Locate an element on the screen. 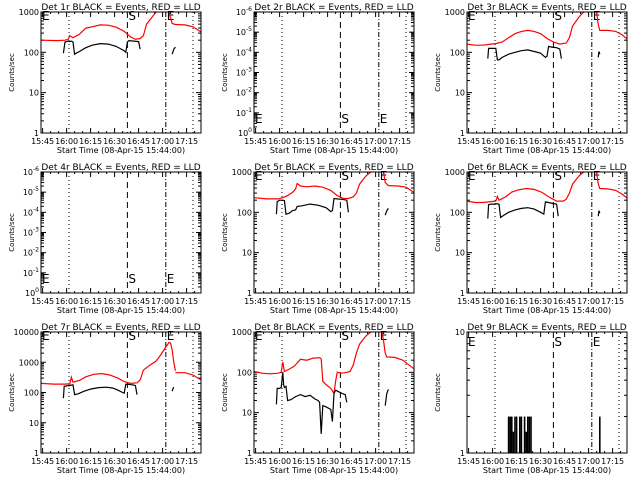 The height and width of the screenshot is (480, 640). panel-title: Det 7r BLACK = Events, RED = LLD is located at coordinates (120, 328).